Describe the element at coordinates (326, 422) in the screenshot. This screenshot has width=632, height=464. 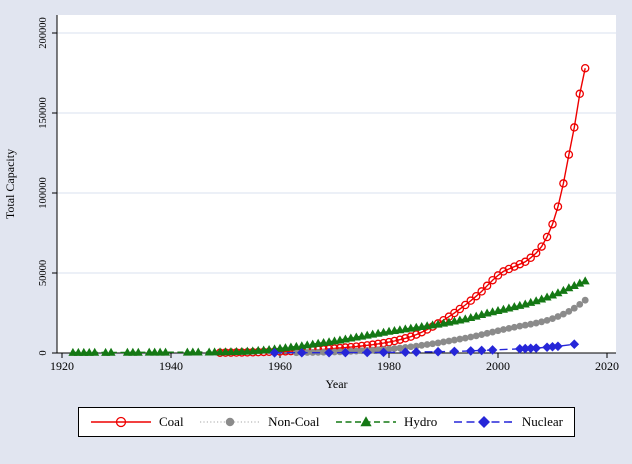
I see `chart-legend: Coal Non-Coal Hydro Nuclear` at that location.